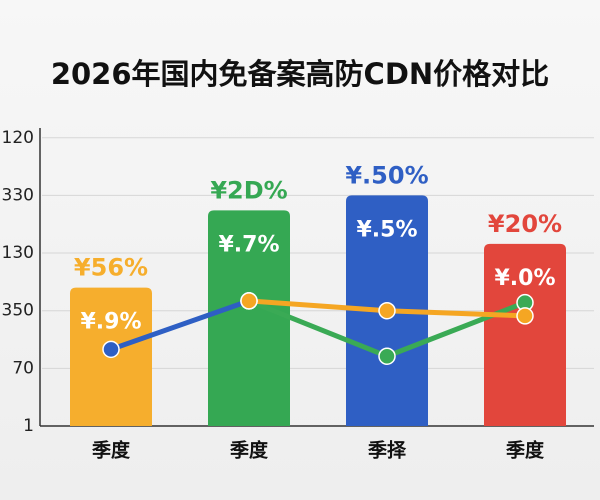 The width and height of the screenshot is (600, 500). I want to click on y-tick-label: 130, so click(18, 253).